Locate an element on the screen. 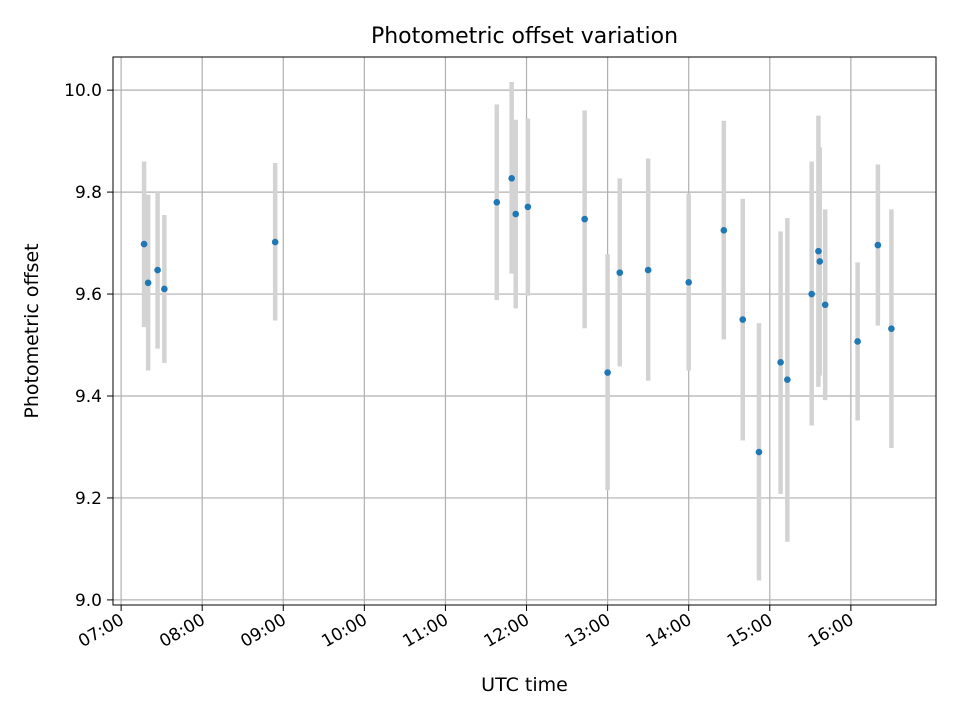  y-tick-label: 9.4 is located at coordinates (88, 397).